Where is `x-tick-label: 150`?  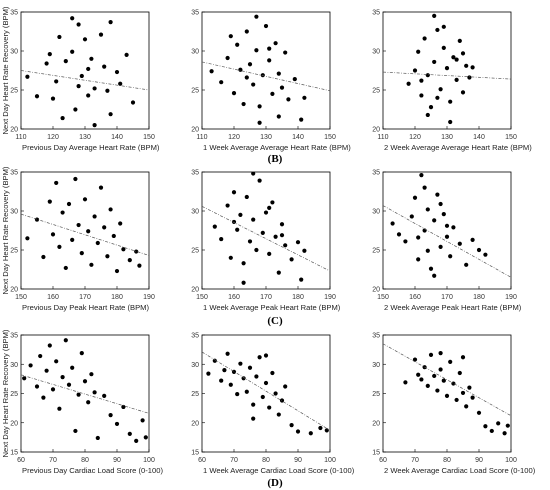 x-tick-label: 150 is located at coordinates (21, 297).